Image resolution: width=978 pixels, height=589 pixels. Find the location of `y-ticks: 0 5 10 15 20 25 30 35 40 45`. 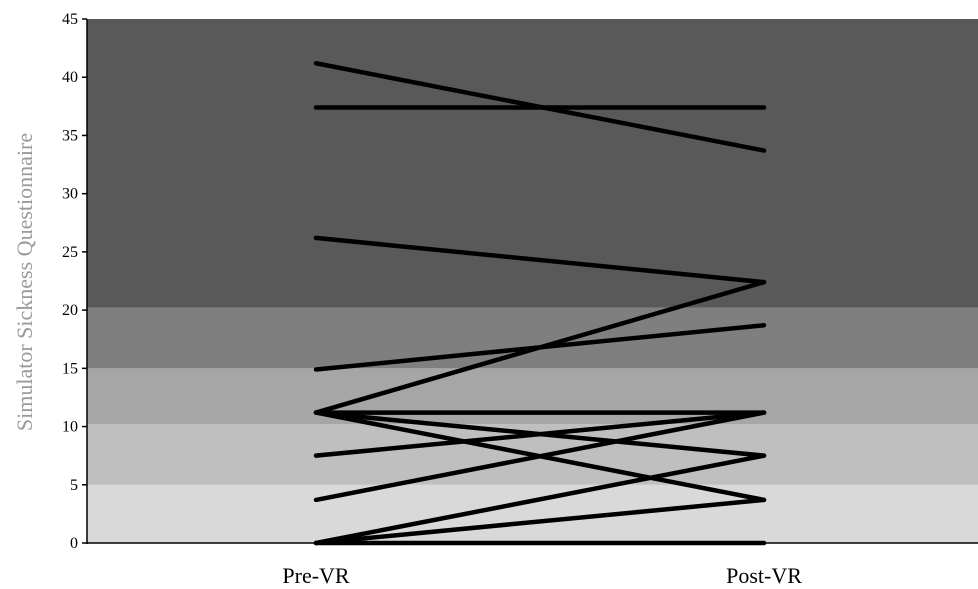

y-ticks: 0 5 10 15 20 25 30 35 40 45 is located at coordinates (74, 281).